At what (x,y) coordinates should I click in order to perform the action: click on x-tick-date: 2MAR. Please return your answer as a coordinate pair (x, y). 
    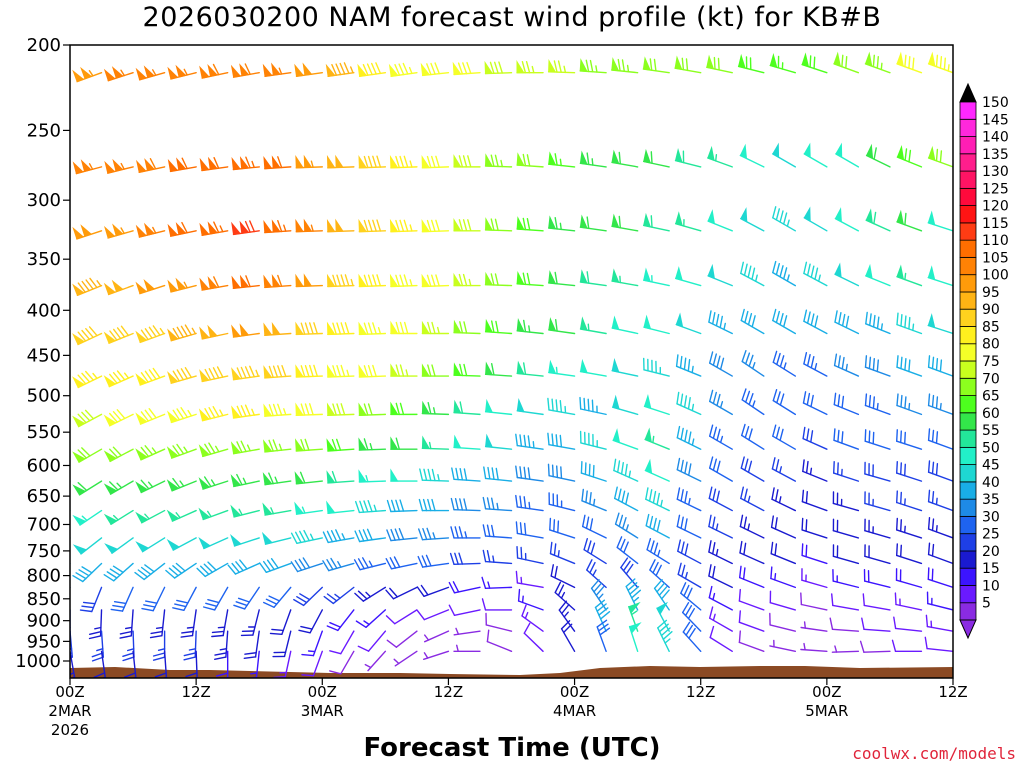
    Looking at the image, I should click on (69, 711).